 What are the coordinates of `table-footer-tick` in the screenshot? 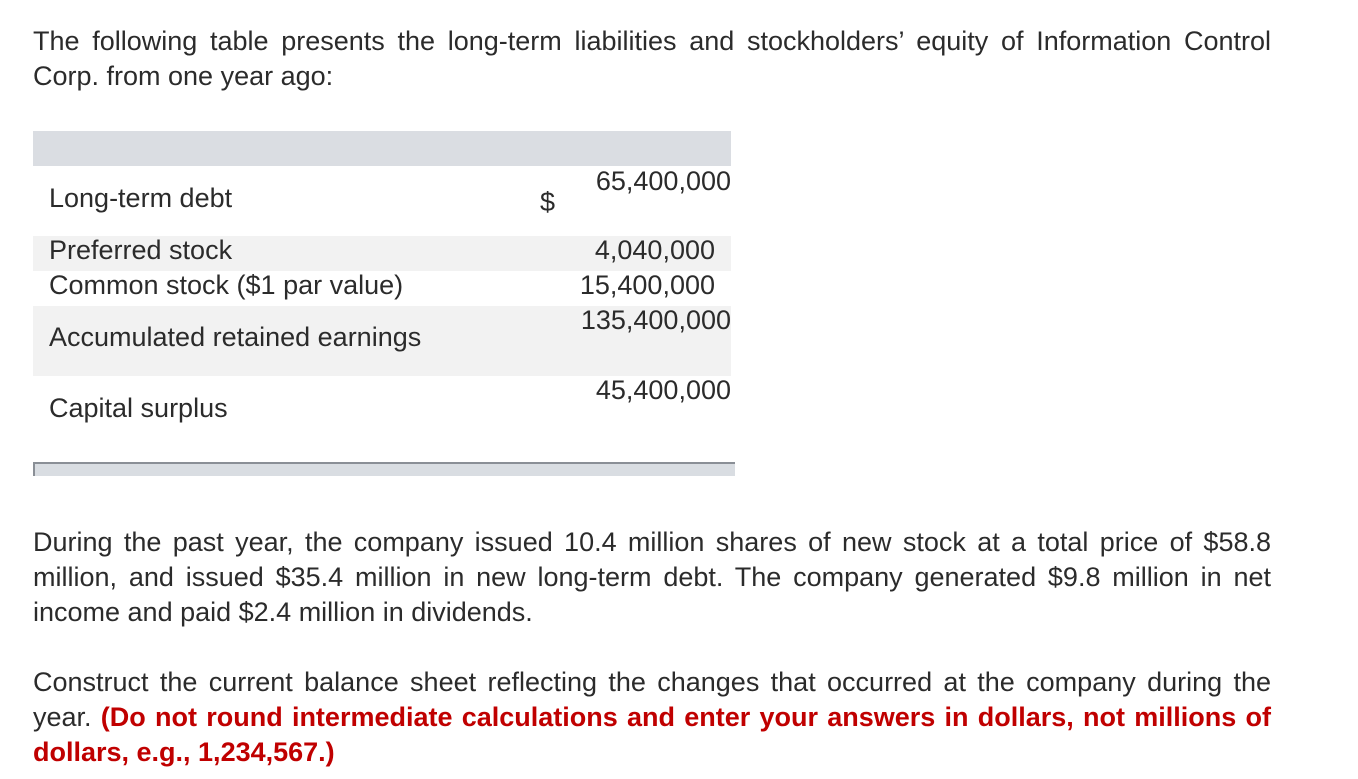 It's located at (34, 469).